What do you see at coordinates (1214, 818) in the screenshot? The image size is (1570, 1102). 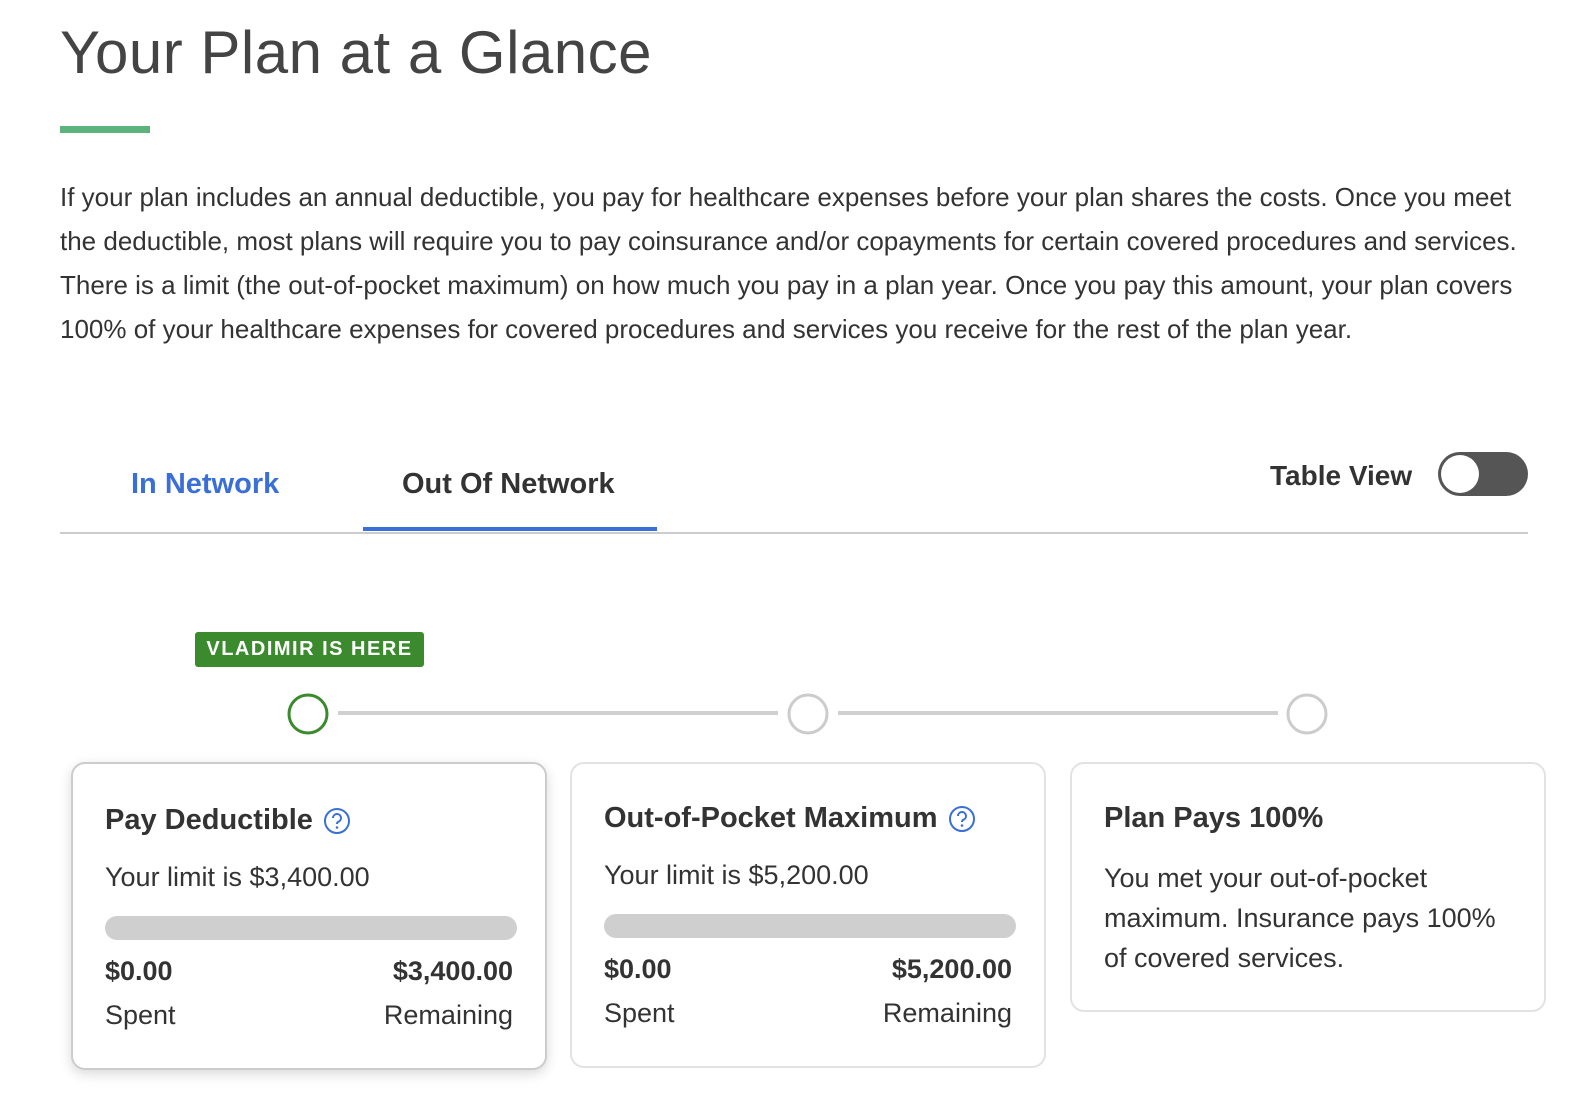 I see `card-title: Plan Pays 100%` at bounding box center [1214, 818].